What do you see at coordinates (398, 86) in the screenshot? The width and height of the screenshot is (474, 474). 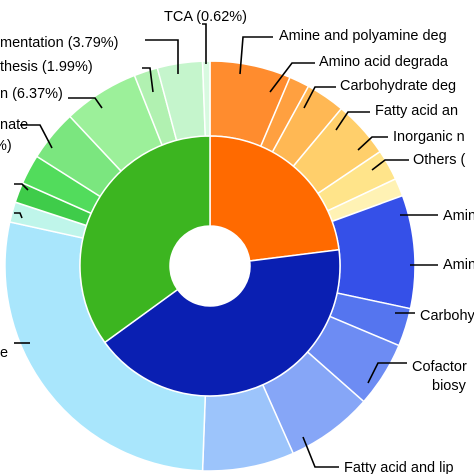 I see `label-carbohydrate-deg: Carbohydrate deg` at bounding box center [398, 86].